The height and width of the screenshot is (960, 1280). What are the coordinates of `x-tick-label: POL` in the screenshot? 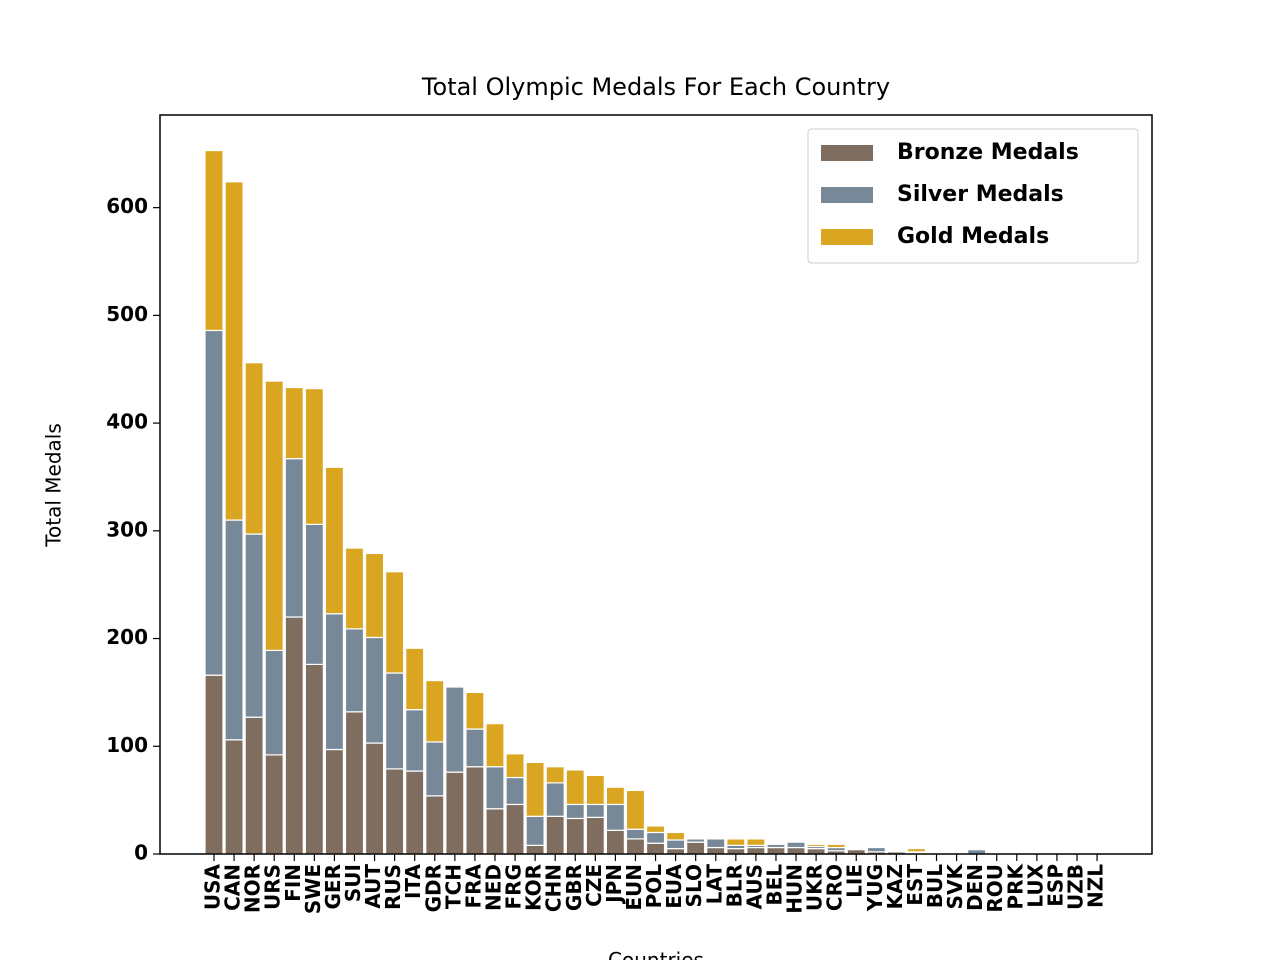 It's located at (654, 886).